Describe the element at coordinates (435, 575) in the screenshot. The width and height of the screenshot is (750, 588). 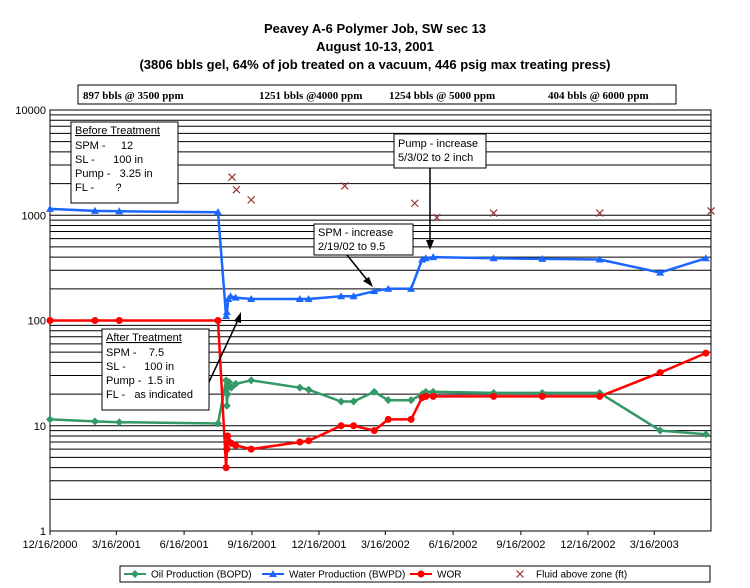
I see `legend-item: WOR` at that location.